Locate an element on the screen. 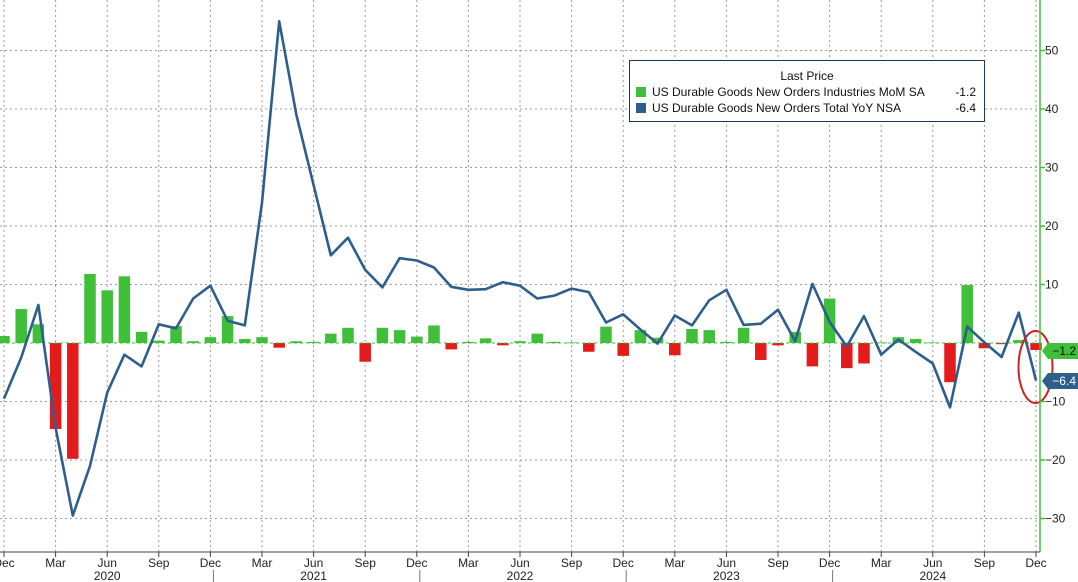 The height and width of the screenshot is (582, 1078). last-value-badges: −1.2 −6.4 is located at coordinates (1060, 366).